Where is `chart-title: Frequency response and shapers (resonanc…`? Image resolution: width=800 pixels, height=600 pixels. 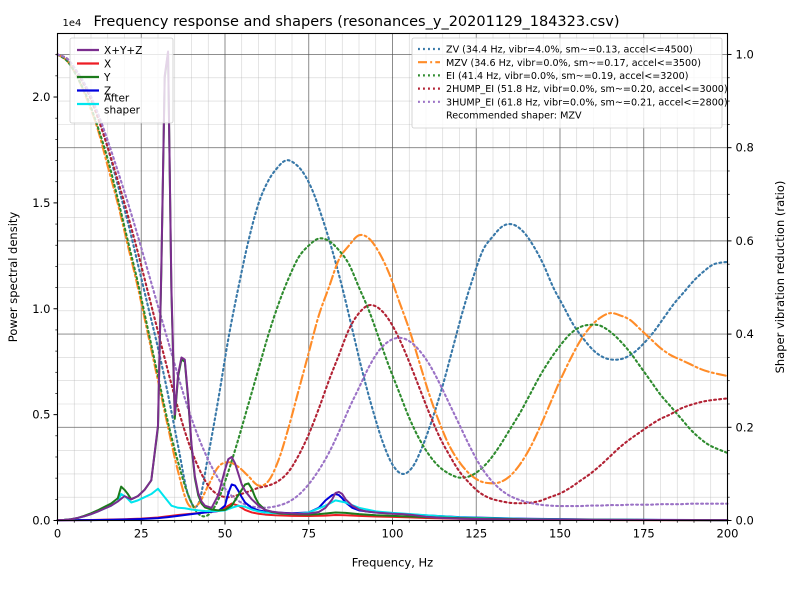
chart-title: Frequency response and shapers (resonanc… is located at coordinates (357, 22).